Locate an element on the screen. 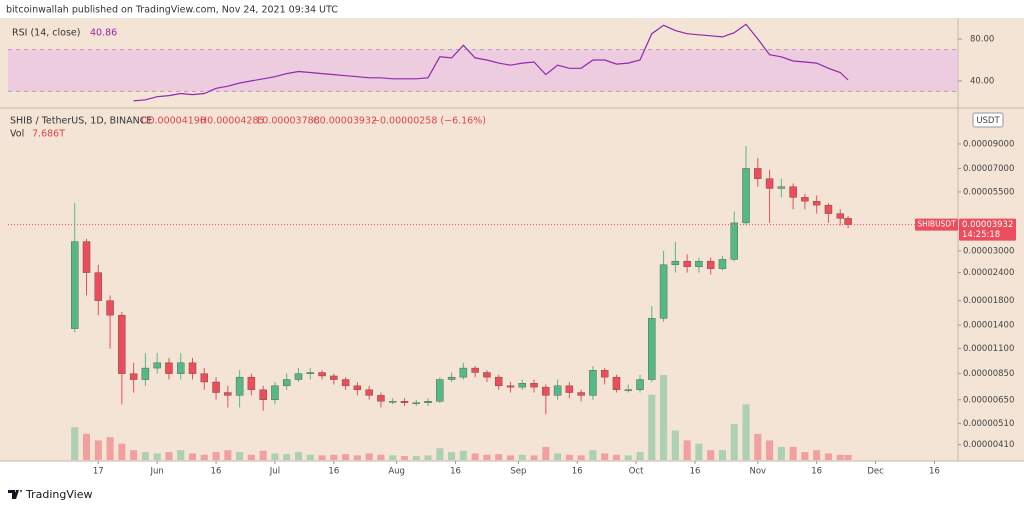 This screenshot has width=1024, height=509. legend-low: L0.00003788 is located at coordinates (288, 121).